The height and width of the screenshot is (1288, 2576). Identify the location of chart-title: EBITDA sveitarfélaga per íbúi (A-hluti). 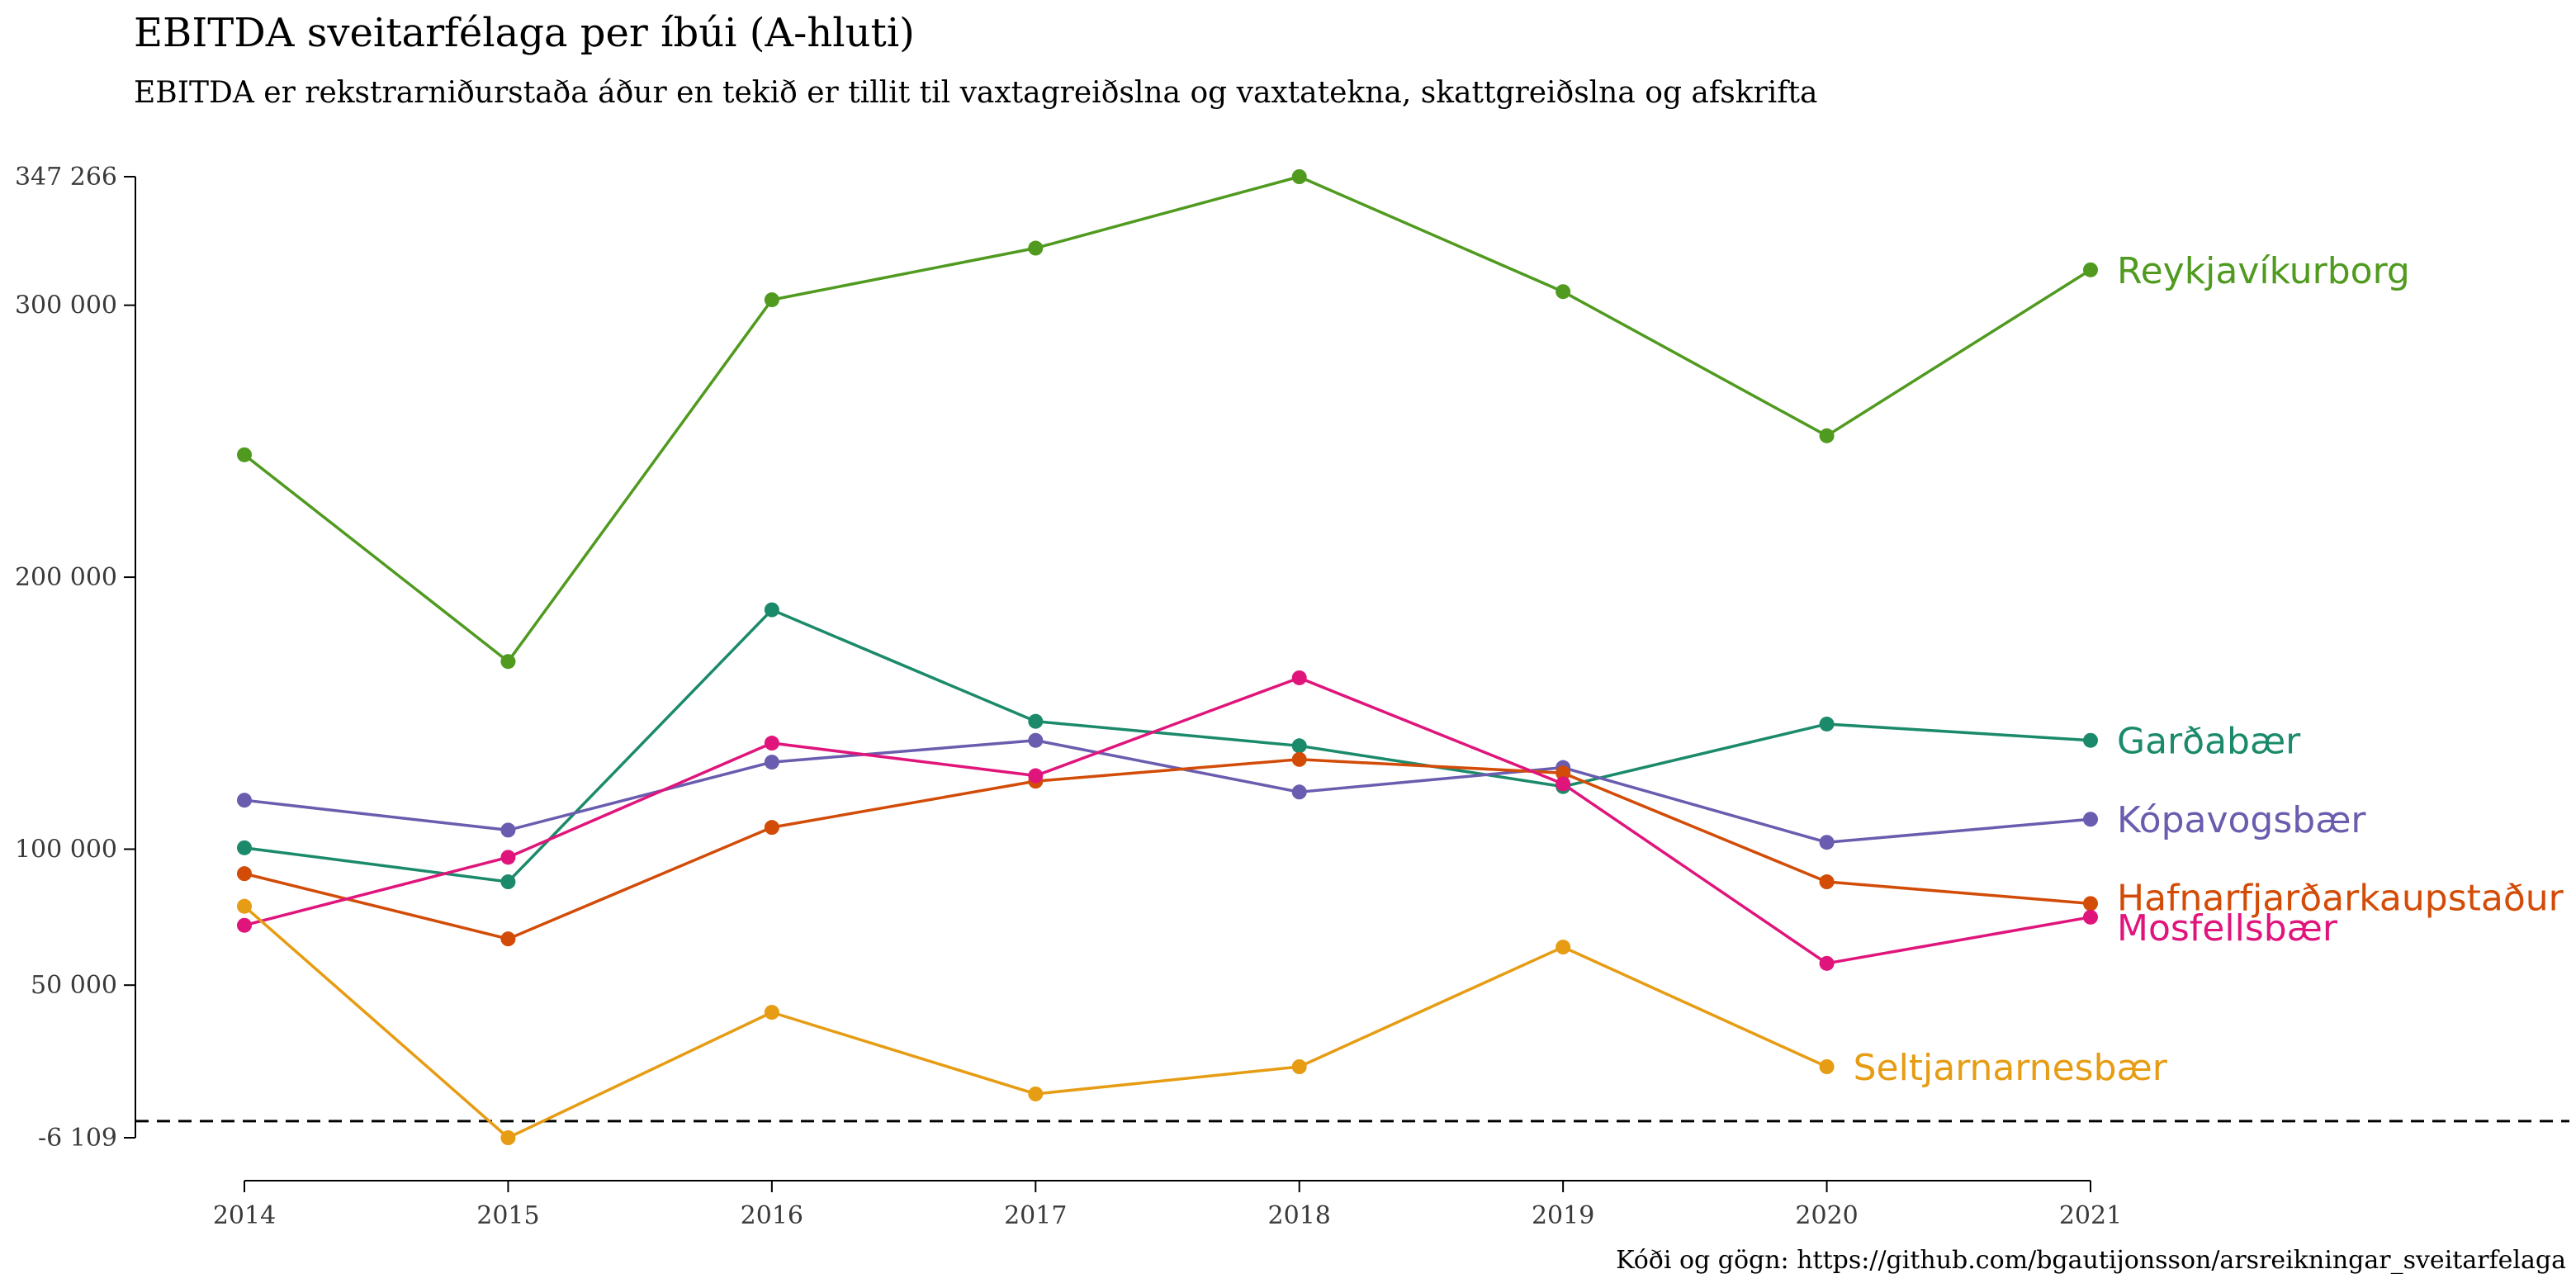
(524, 33).